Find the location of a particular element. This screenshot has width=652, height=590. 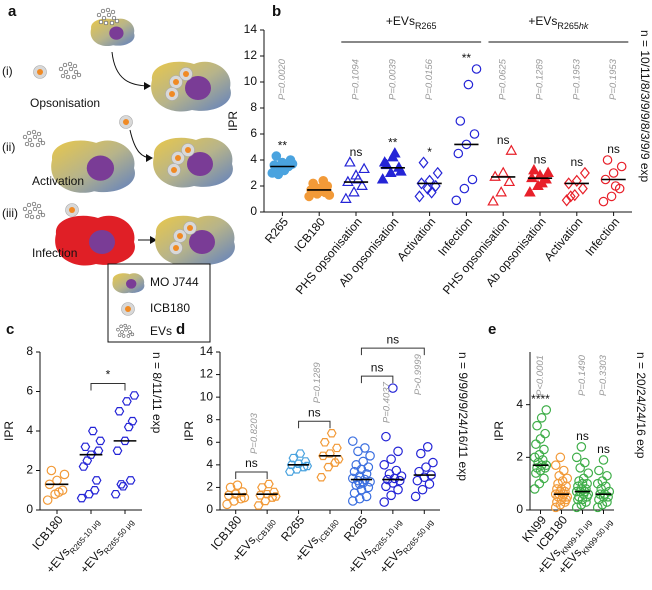

n-label: n = 9/9/9/9/24/16/11 exp is located at coordinates (463, 416).